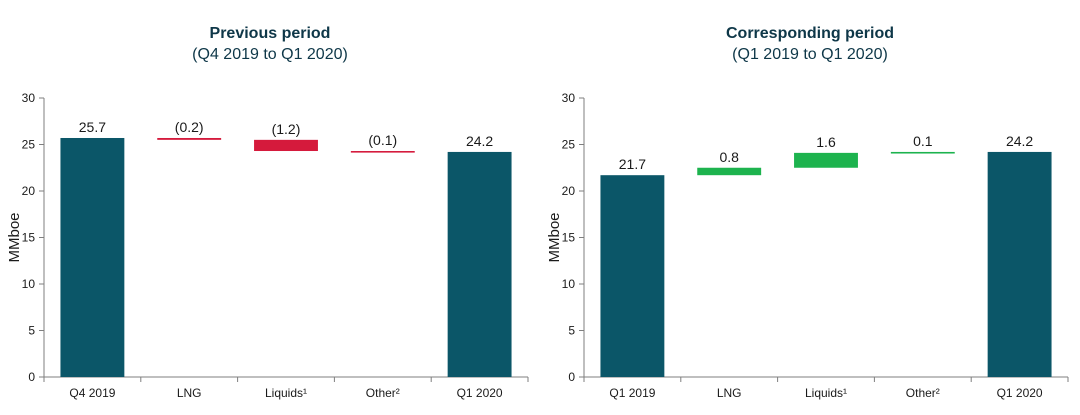 This screenshot has height=415, width=1080. Describe the element at coordinates (632, 393) in the screenshot. I see `x-tick-label: Q1 2019` at that location.